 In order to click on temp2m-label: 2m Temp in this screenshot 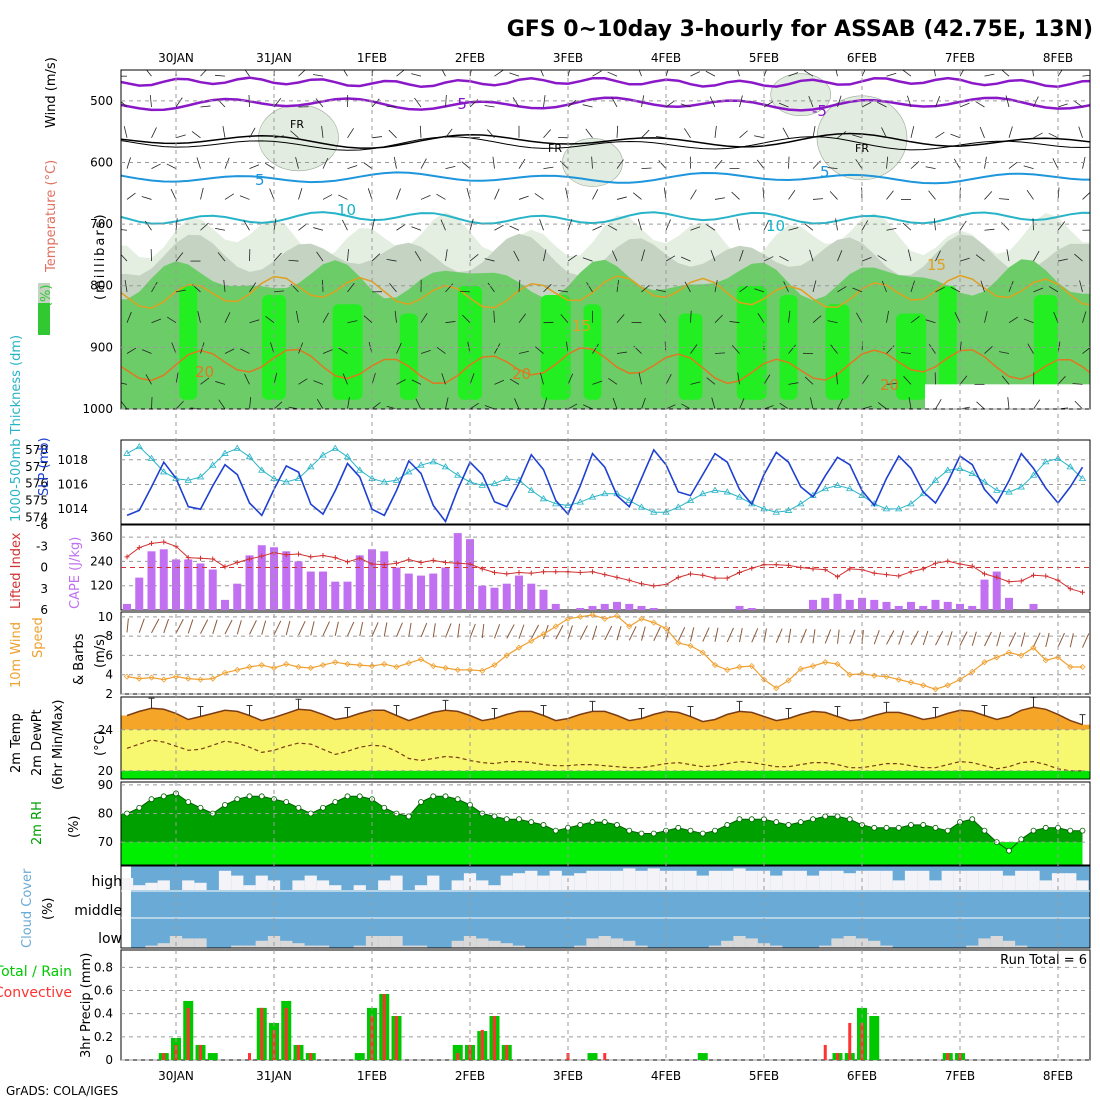, I will do `click(16, 743)`.